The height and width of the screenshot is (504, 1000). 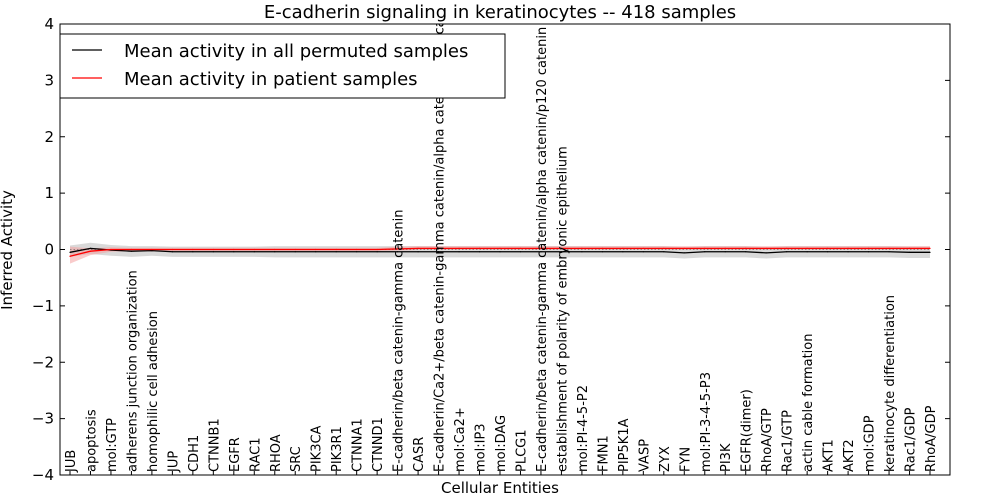 What do you see at coordinates (8, 250) in the screenshot?
I see `y-axis-label: Inferred Activity` at bounding box center [8, 250].